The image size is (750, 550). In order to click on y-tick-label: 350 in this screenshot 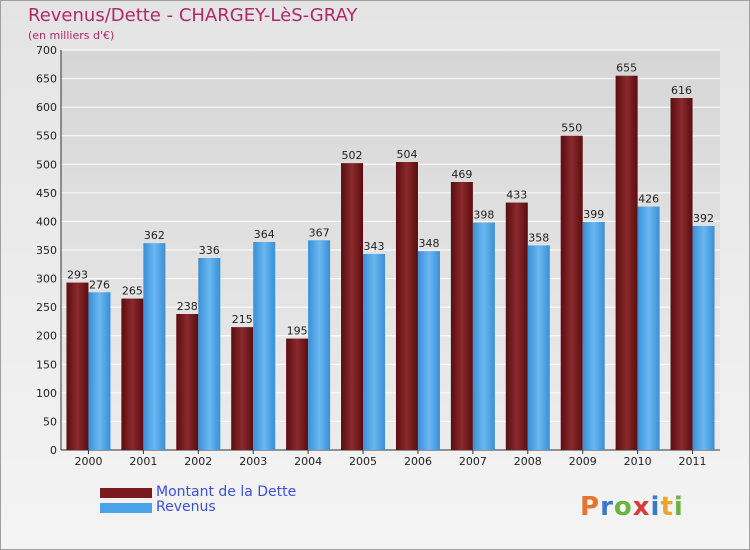, I will do `click(46, 250)`.